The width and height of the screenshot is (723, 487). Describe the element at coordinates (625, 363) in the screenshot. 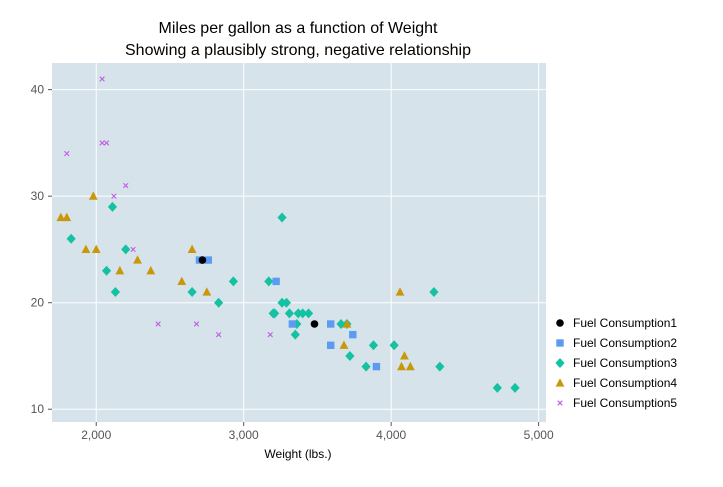

I see `legend-label: Fuel Consumption3` at that location.